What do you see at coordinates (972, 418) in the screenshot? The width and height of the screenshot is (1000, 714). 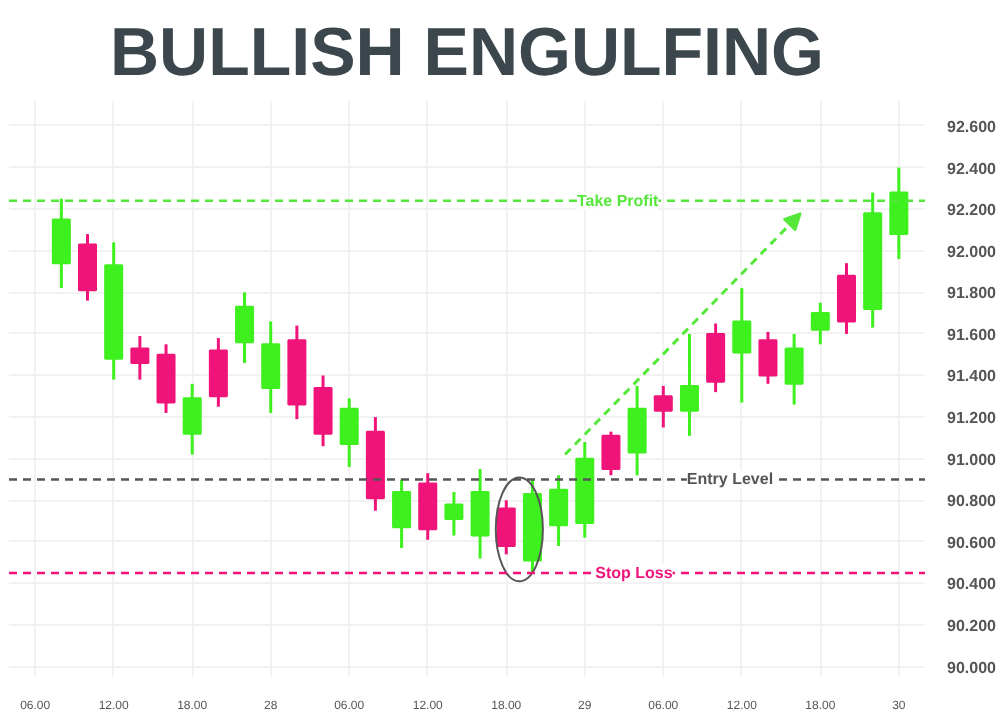 I see `y-tick-label: 91.200` at bounding box center [972, 418].